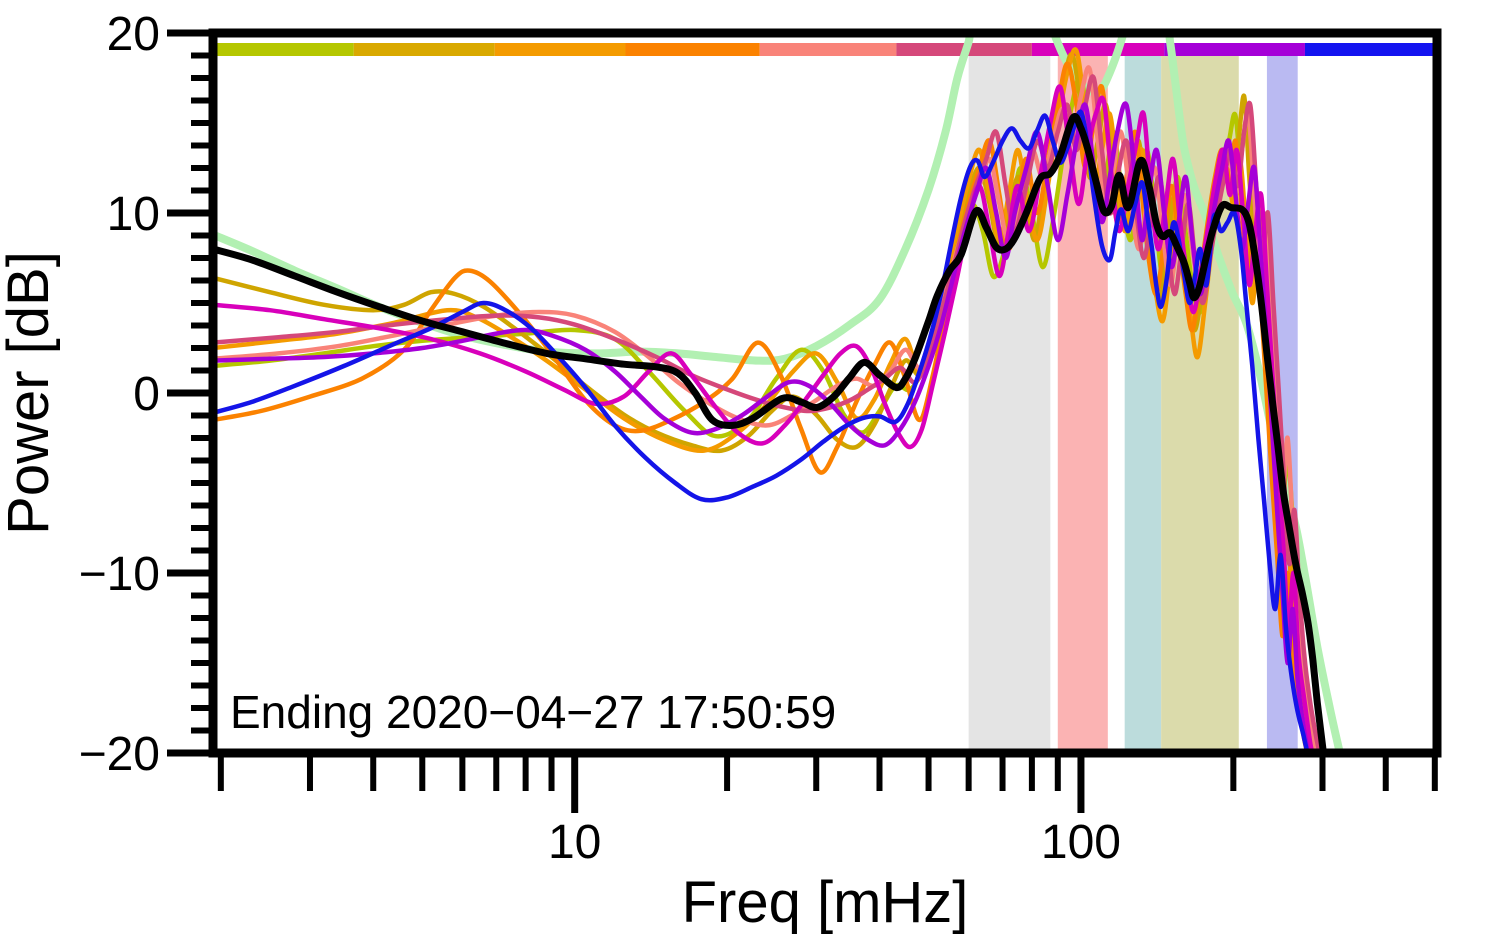 This screenshot has width=1494, height=952. Describe the element at coordinates (825, 902) in the screenshot. I see `x-axis-label: Freq [mHz]` at that location.